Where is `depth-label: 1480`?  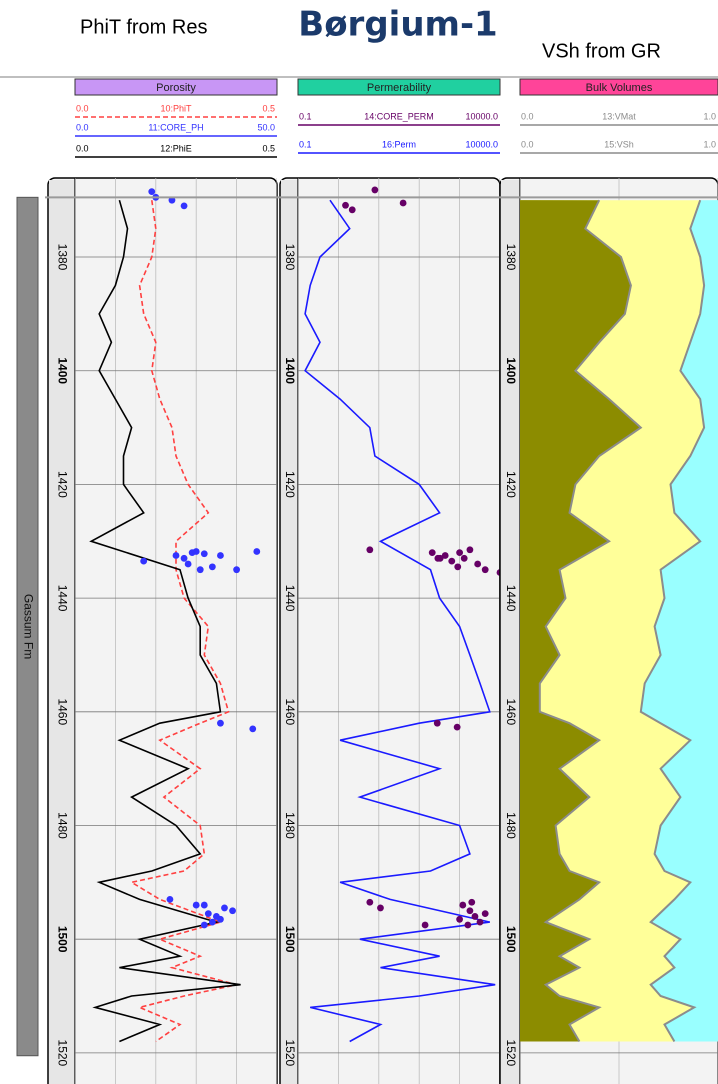 depth-label: 1480 is located at coordinates (62, 825).